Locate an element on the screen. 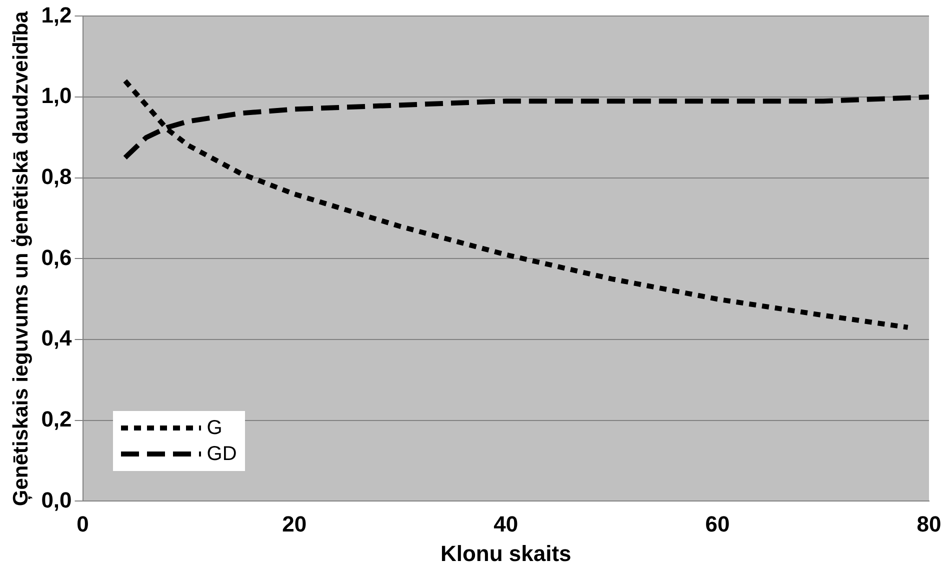  y-tick-label: 0,0 is located at coordinates (56, 499).